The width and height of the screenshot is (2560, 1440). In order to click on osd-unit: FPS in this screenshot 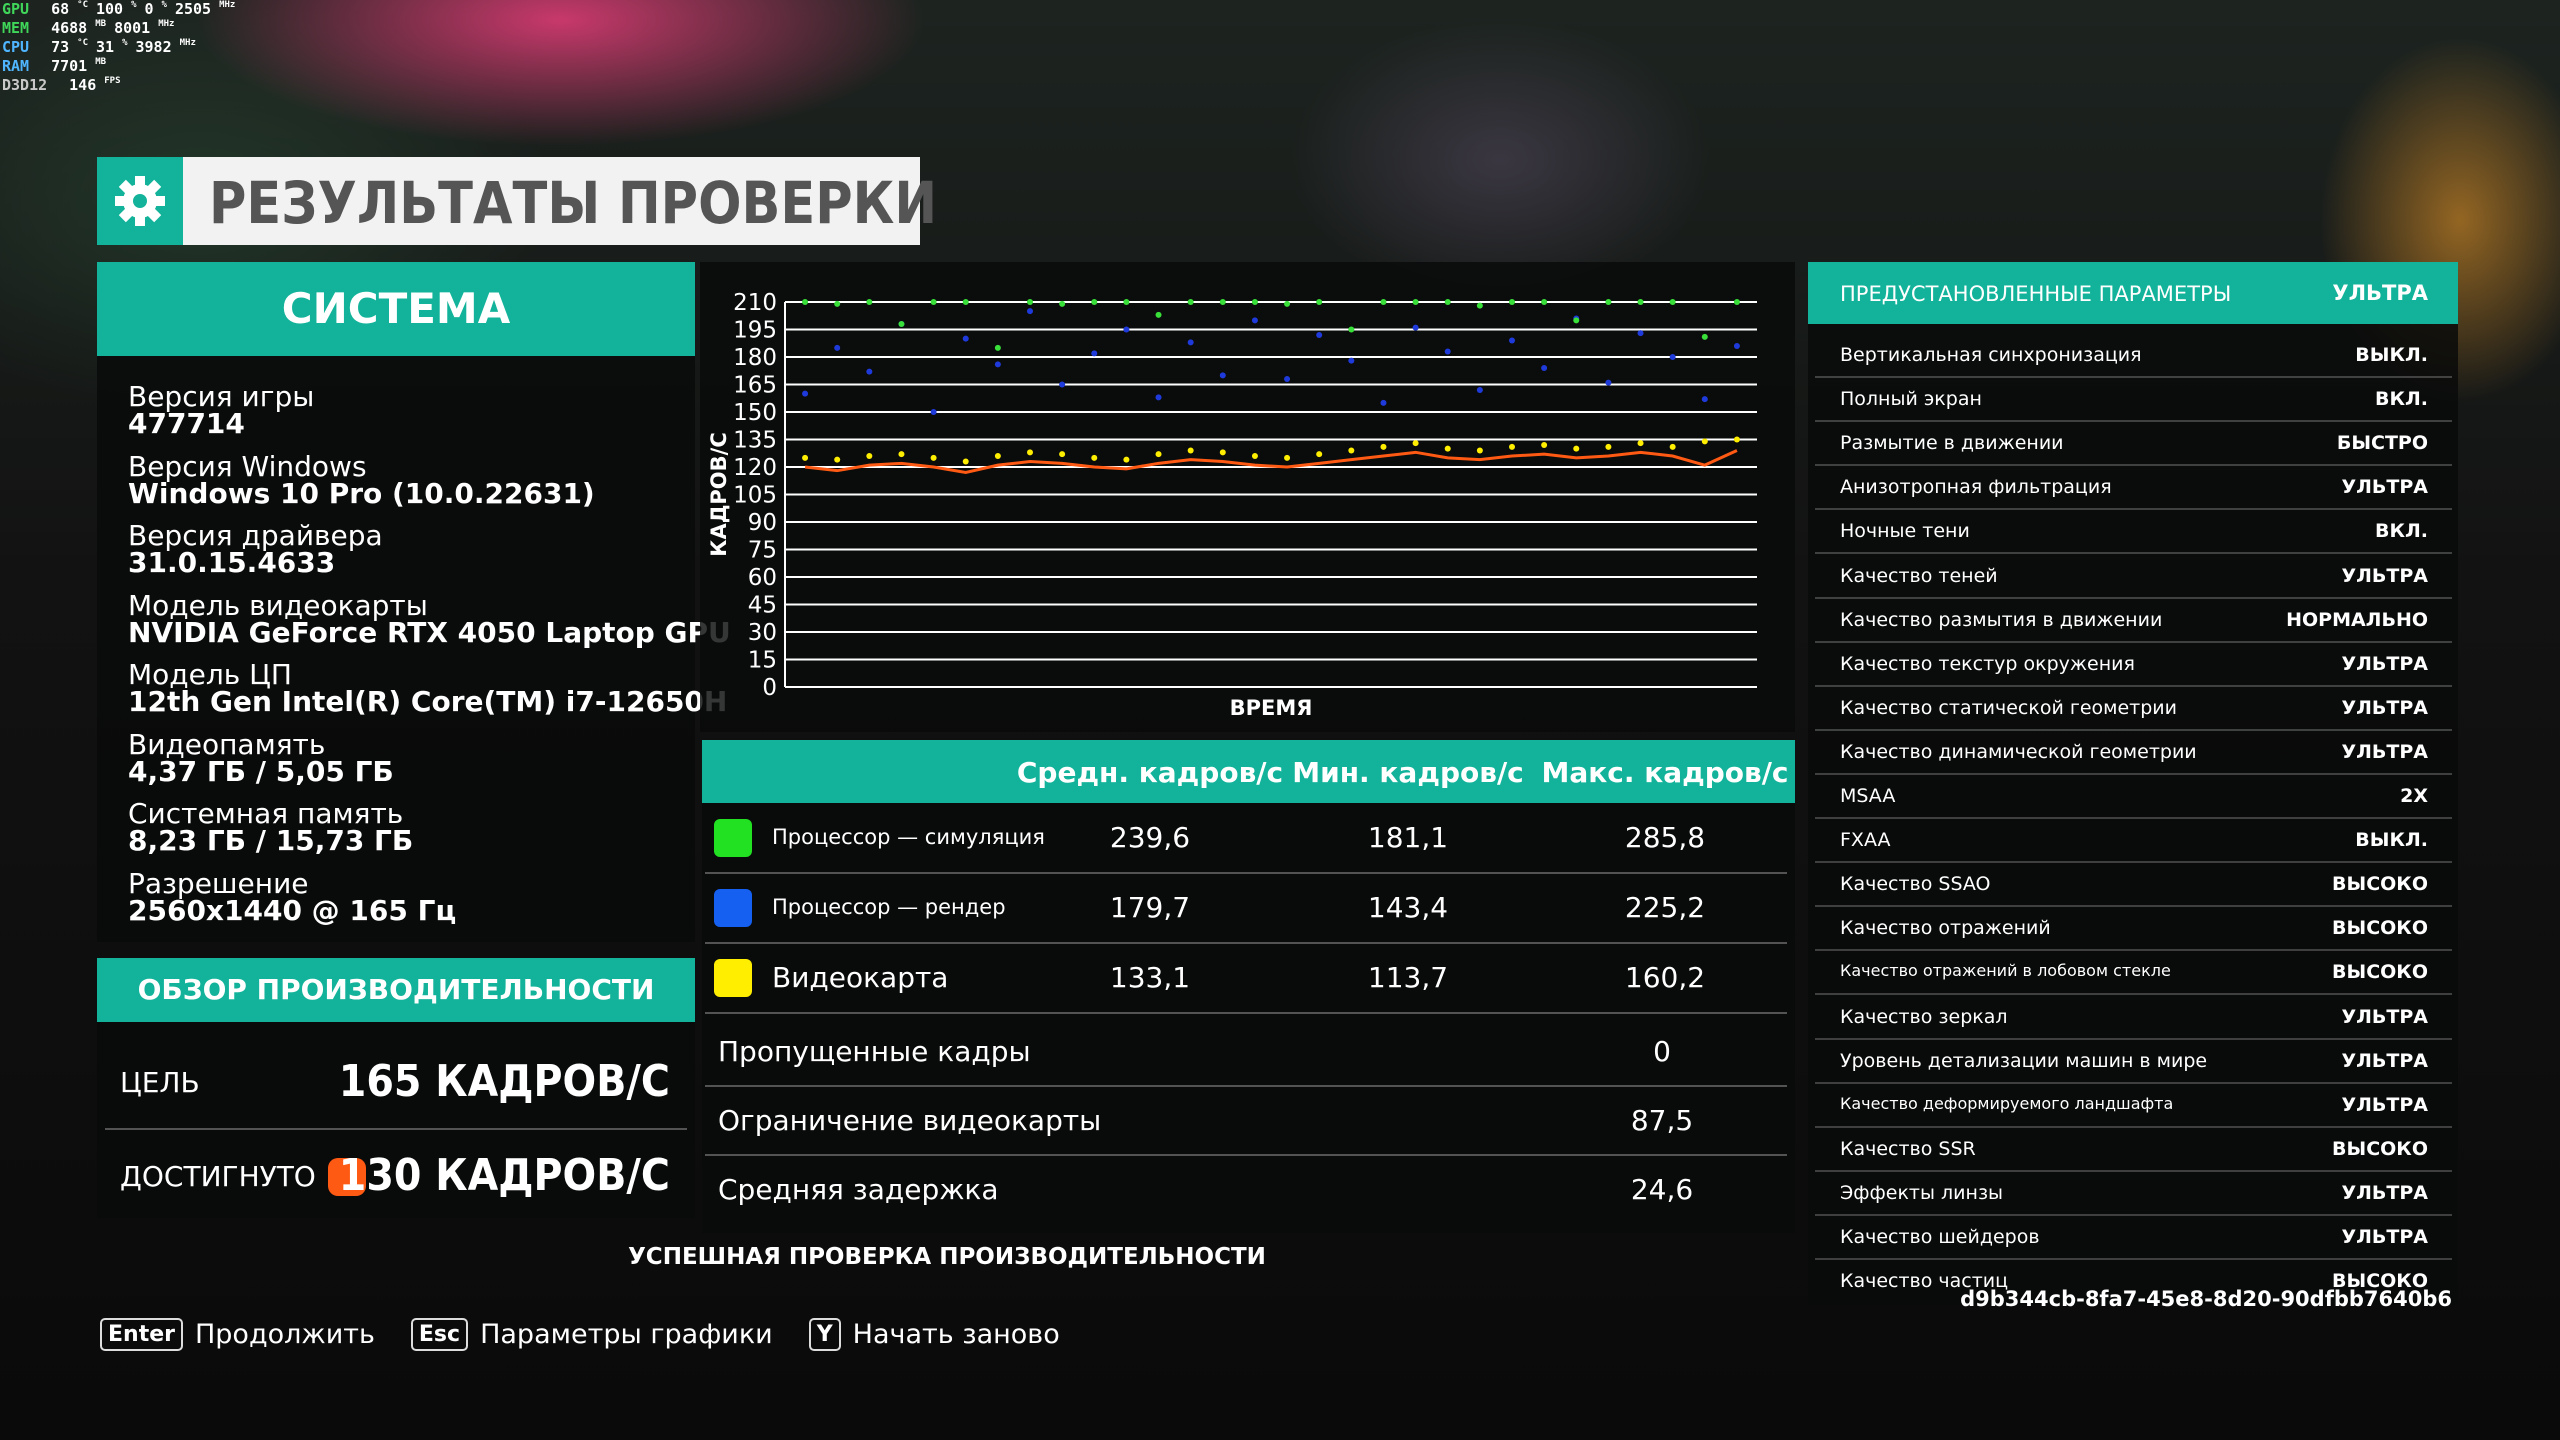, I will do `click(112, 81)`.